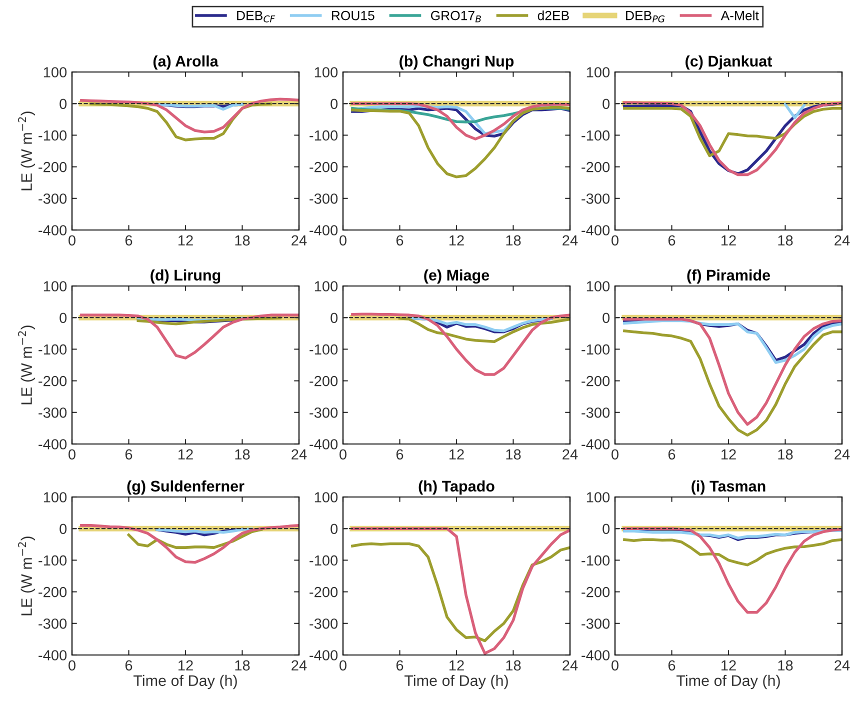 The image size is (853, 702). I want to click on legend-label: GRO17$_{B}$, so click(455, 16).